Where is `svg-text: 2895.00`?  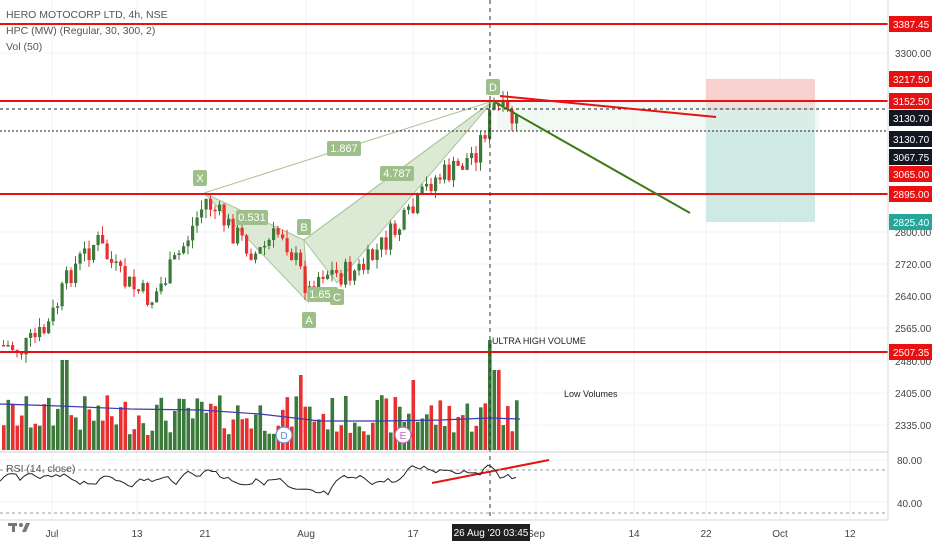
svg-text: 2895.00 is located at coordinates (911, 195).